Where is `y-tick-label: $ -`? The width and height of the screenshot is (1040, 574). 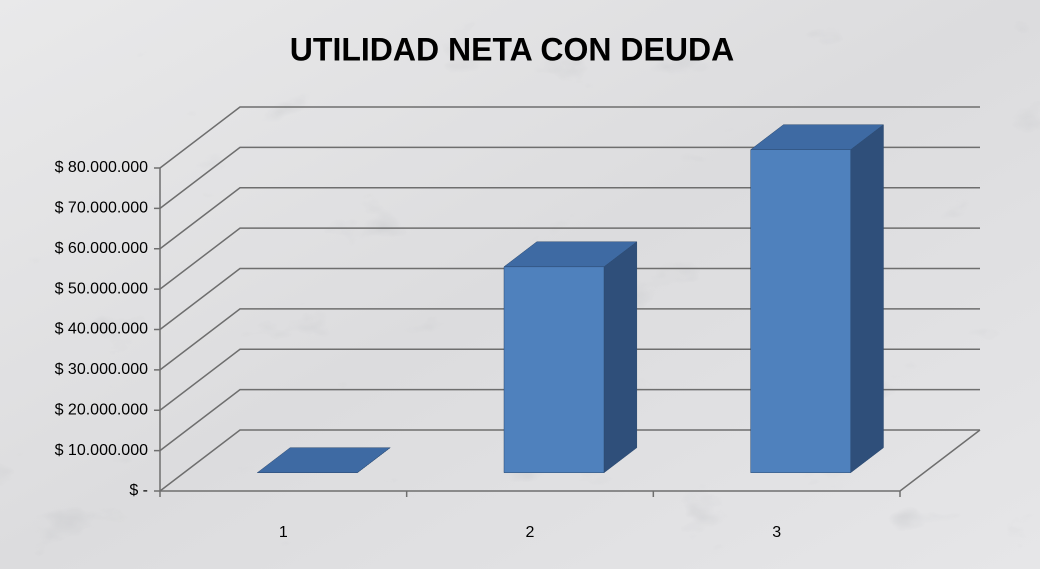
y-tick-label: $ - is located at coordinates (138, 490).